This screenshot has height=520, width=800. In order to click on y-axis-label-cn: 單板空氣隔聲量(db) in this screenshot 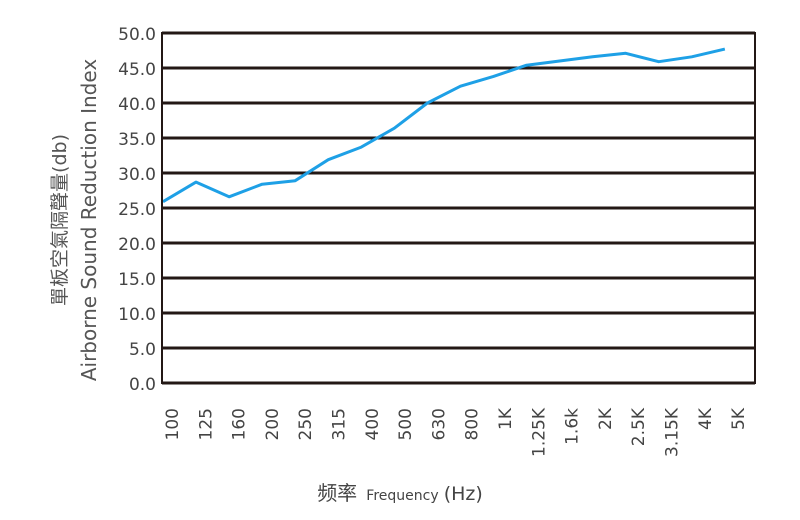, I will do `click(60, 220)`.